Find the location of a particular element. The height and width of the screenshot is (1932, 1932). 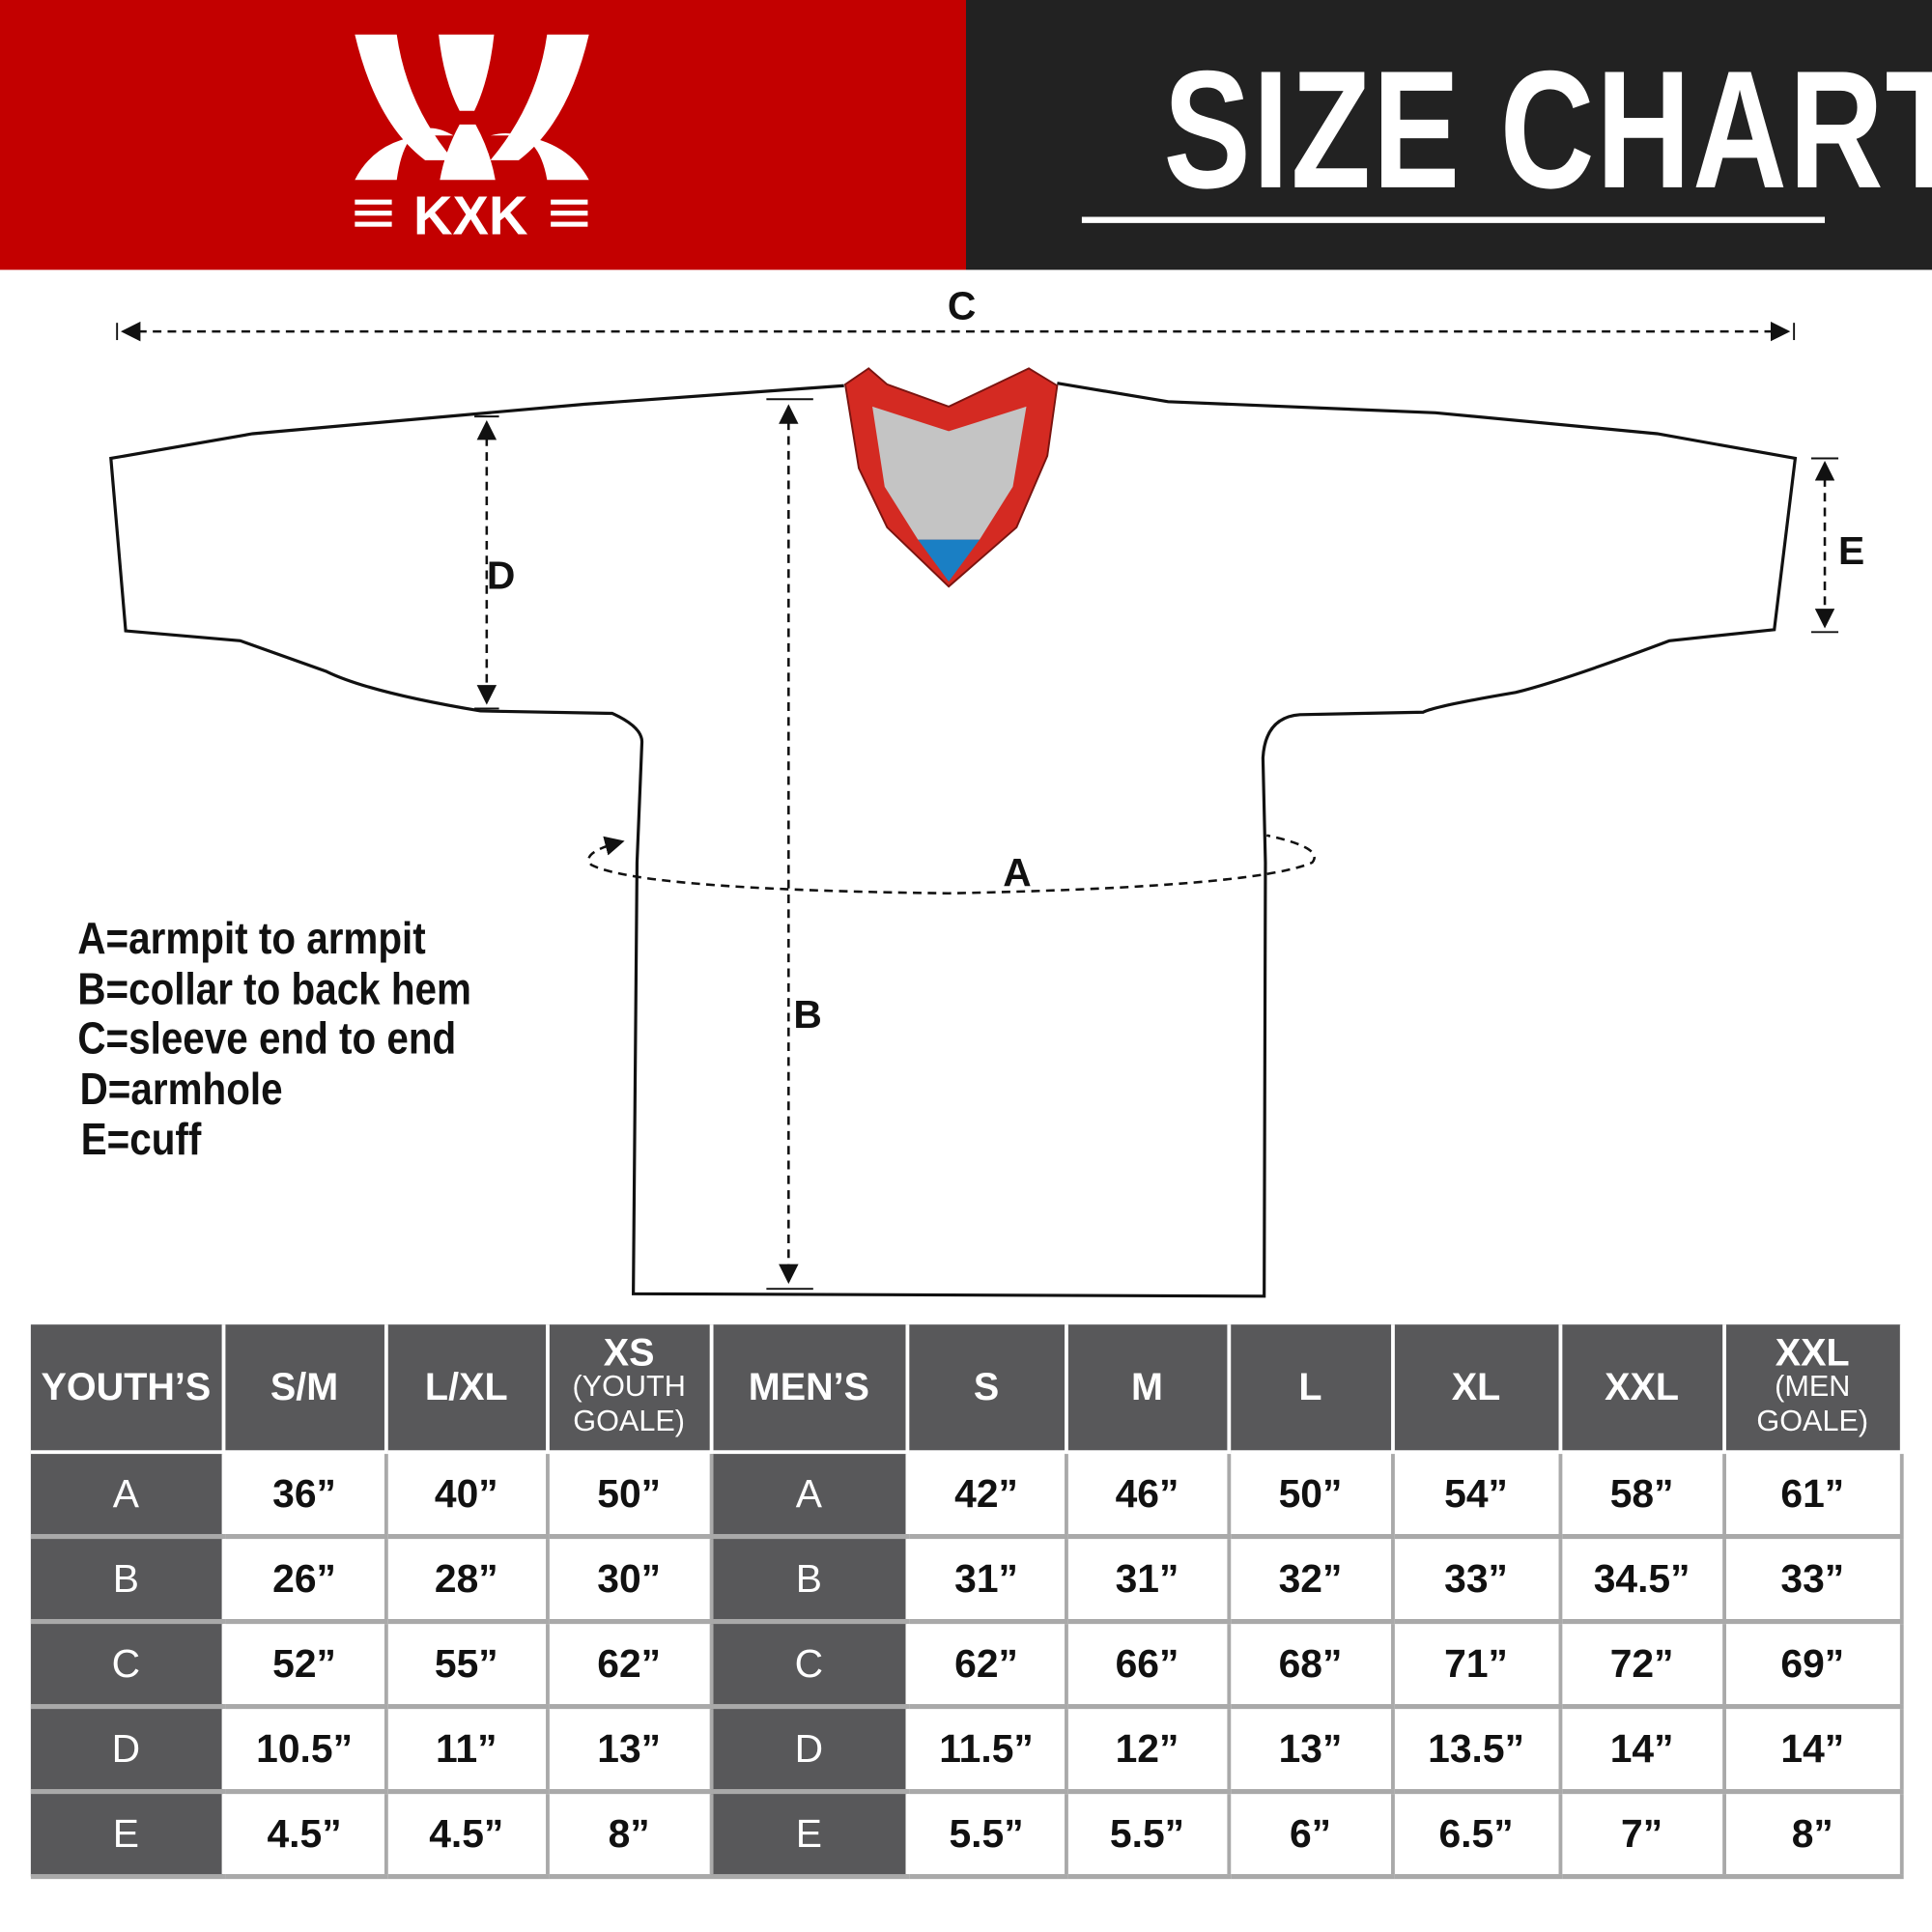

men-header: MEN’S is located at coordinates (809, 1389).